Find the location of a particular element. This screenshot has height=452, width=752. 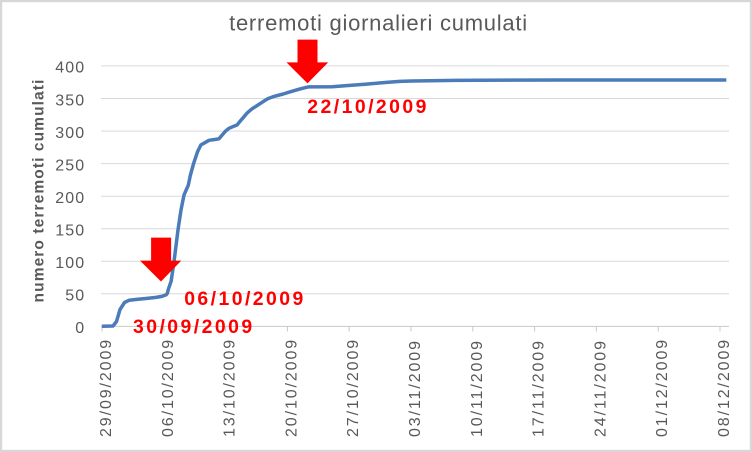

svg-text: 22/10/2009 is located at coordinates (368, 107).